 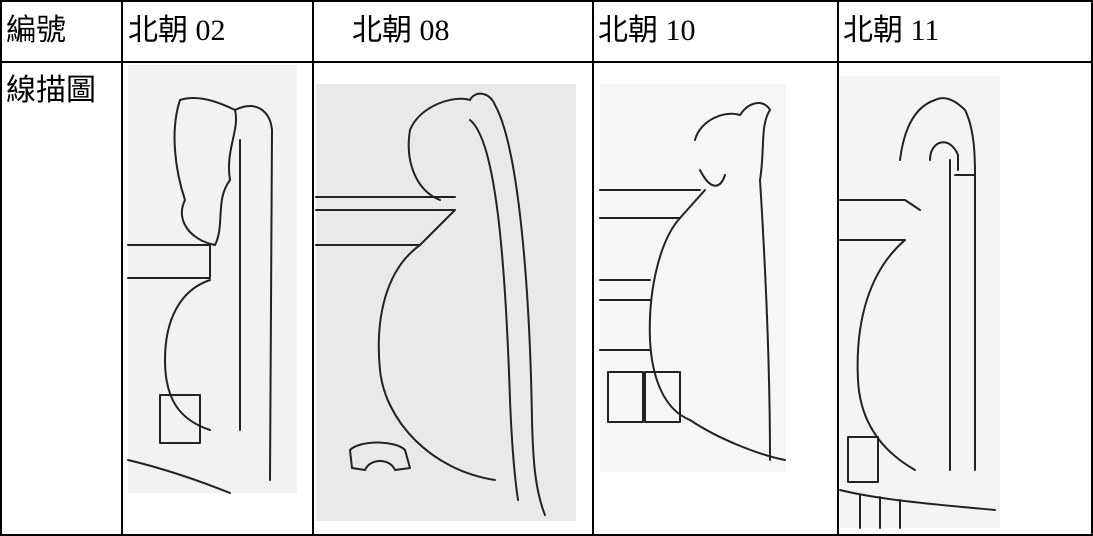 I want to click on header-cell: 北朝 02, so click(x=177, y=30).